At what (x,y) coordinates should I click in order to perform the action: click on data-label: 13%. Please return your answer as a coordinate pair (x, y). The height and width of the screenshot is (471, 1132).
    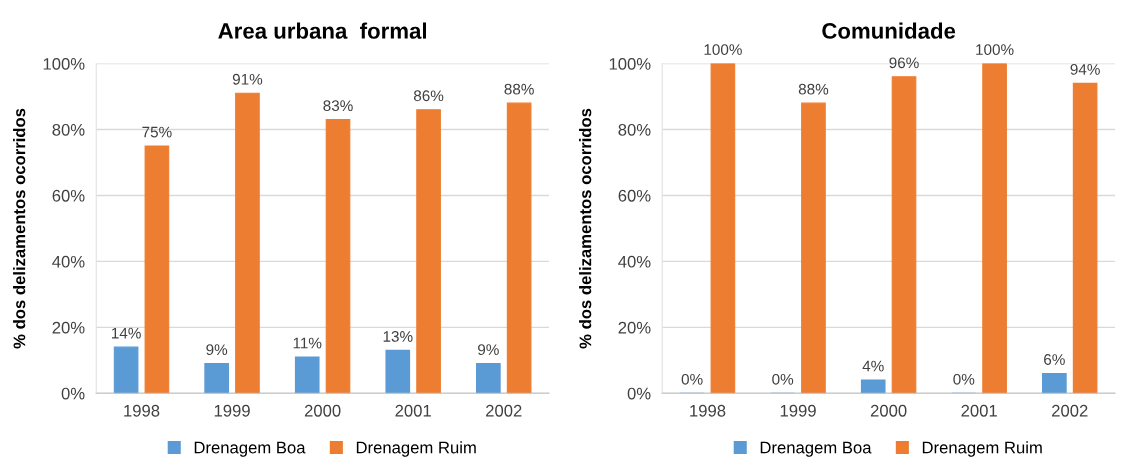
    Looking at the image, I should click on (398, 336).